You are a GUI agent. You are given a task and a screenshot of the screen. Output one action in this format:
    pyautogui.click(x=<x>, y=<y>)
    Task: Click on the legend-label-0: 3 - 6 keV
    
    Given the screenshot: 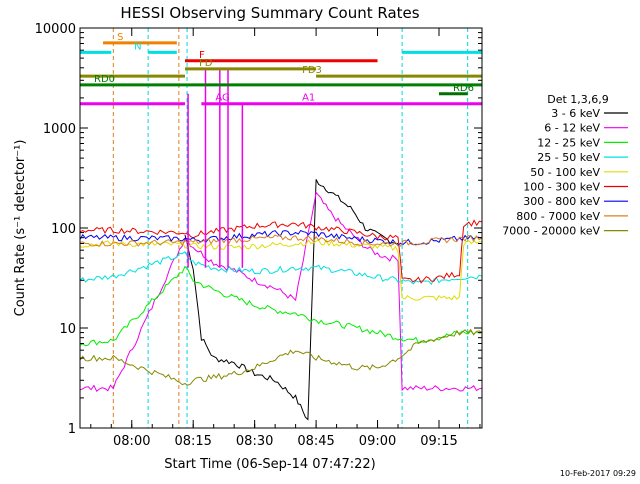 What is the action you would take?
    pyautogui.click(x=575, y=113)
    